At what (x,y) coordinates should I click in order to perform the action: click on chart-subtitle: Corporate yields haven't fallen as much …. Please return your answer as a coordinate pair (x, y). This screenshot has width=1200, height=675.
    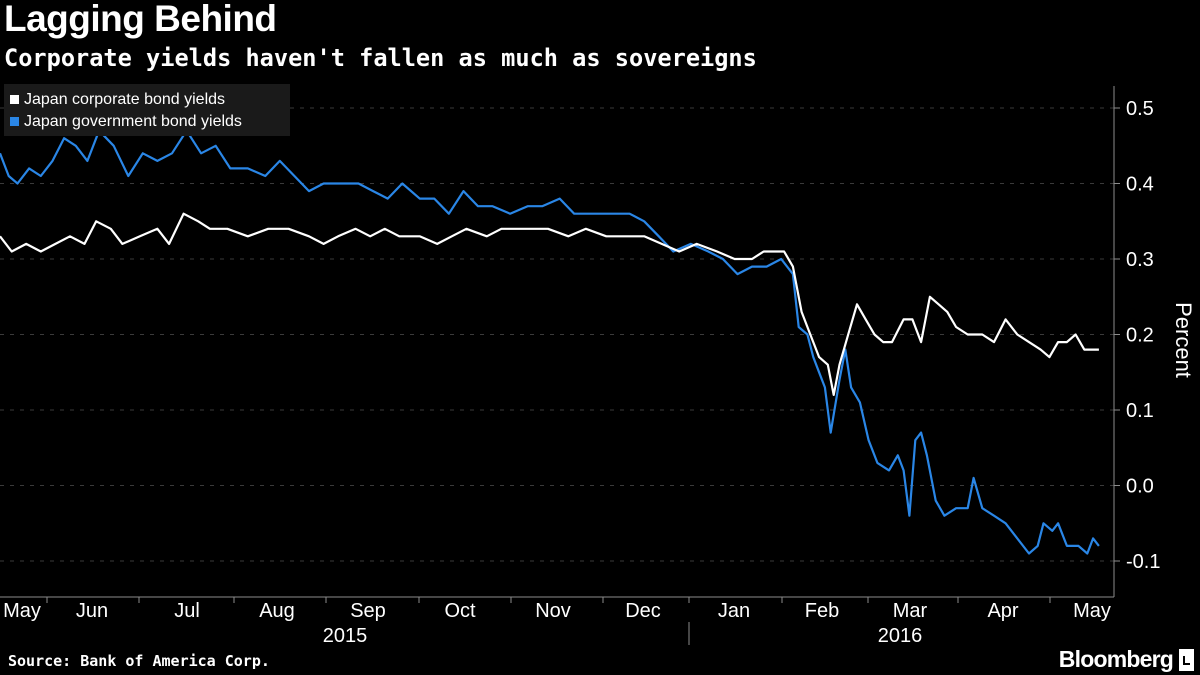
    Looking at the image, I should click on (380, 58).